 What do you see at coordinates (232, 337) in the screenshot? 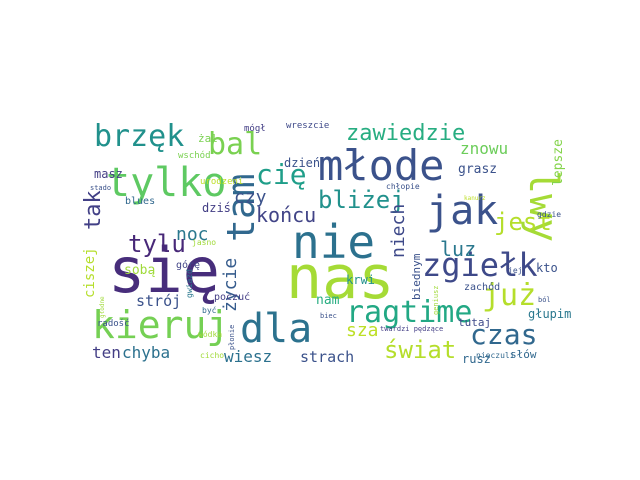
I see `cloud-word: płonie` at bounding box center [232, 337].